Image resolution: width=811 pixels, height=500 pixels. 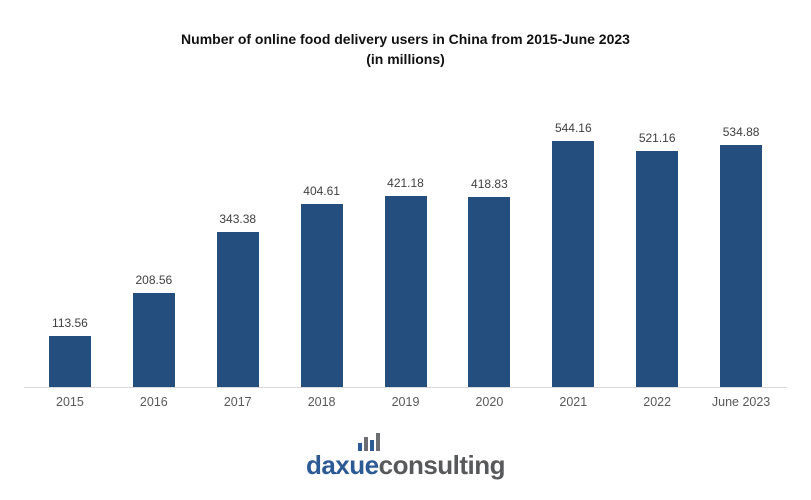 What do you see at coordinates (70, 322) in the screenshot?
I see `bar-value-label: 113.56` at bounding box center [70, 322].